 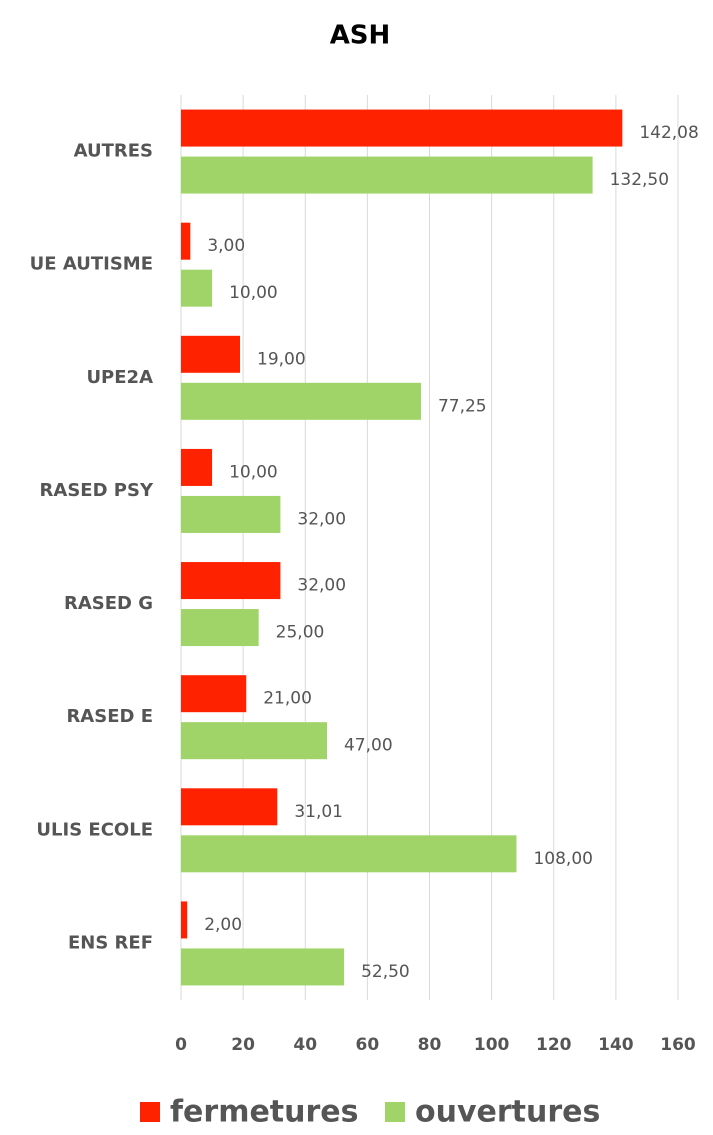 What do you see at coordinates (385, 972) in the screenshot?
I see `value-label: 52,50` at bounding box center [385, 972].